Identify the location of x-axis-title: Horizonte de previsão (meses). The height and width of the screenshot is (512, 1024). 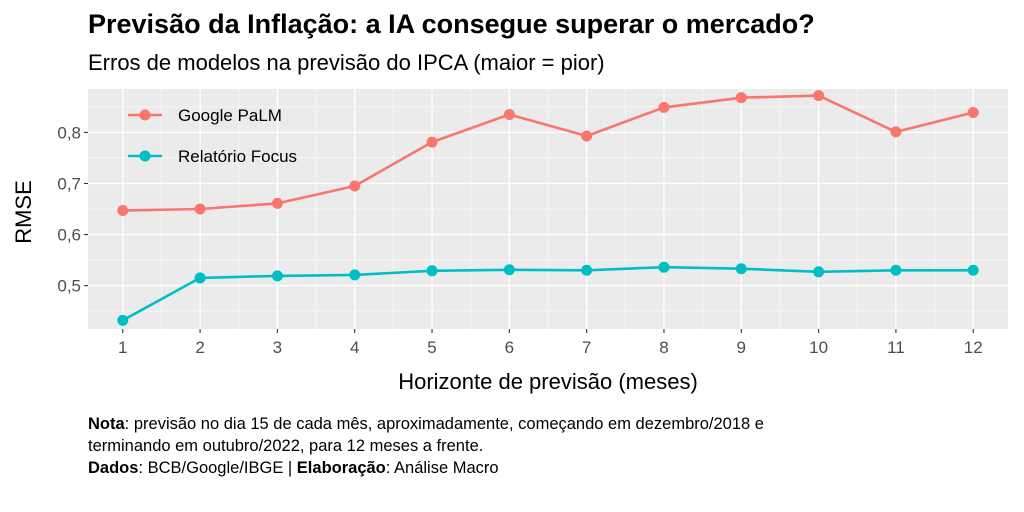
(548, 381).